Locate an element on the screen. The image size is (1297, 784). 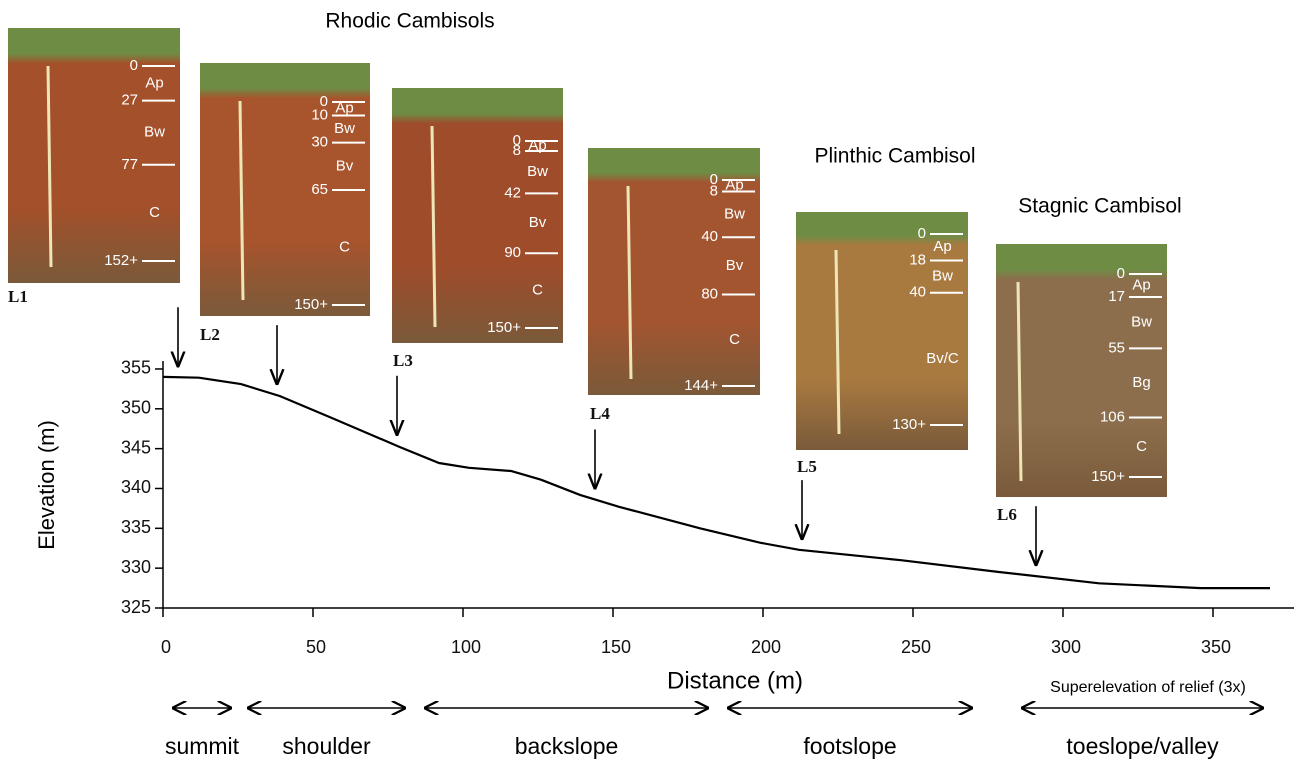
depth-label: 152+ is located at coordinates (121, 260).